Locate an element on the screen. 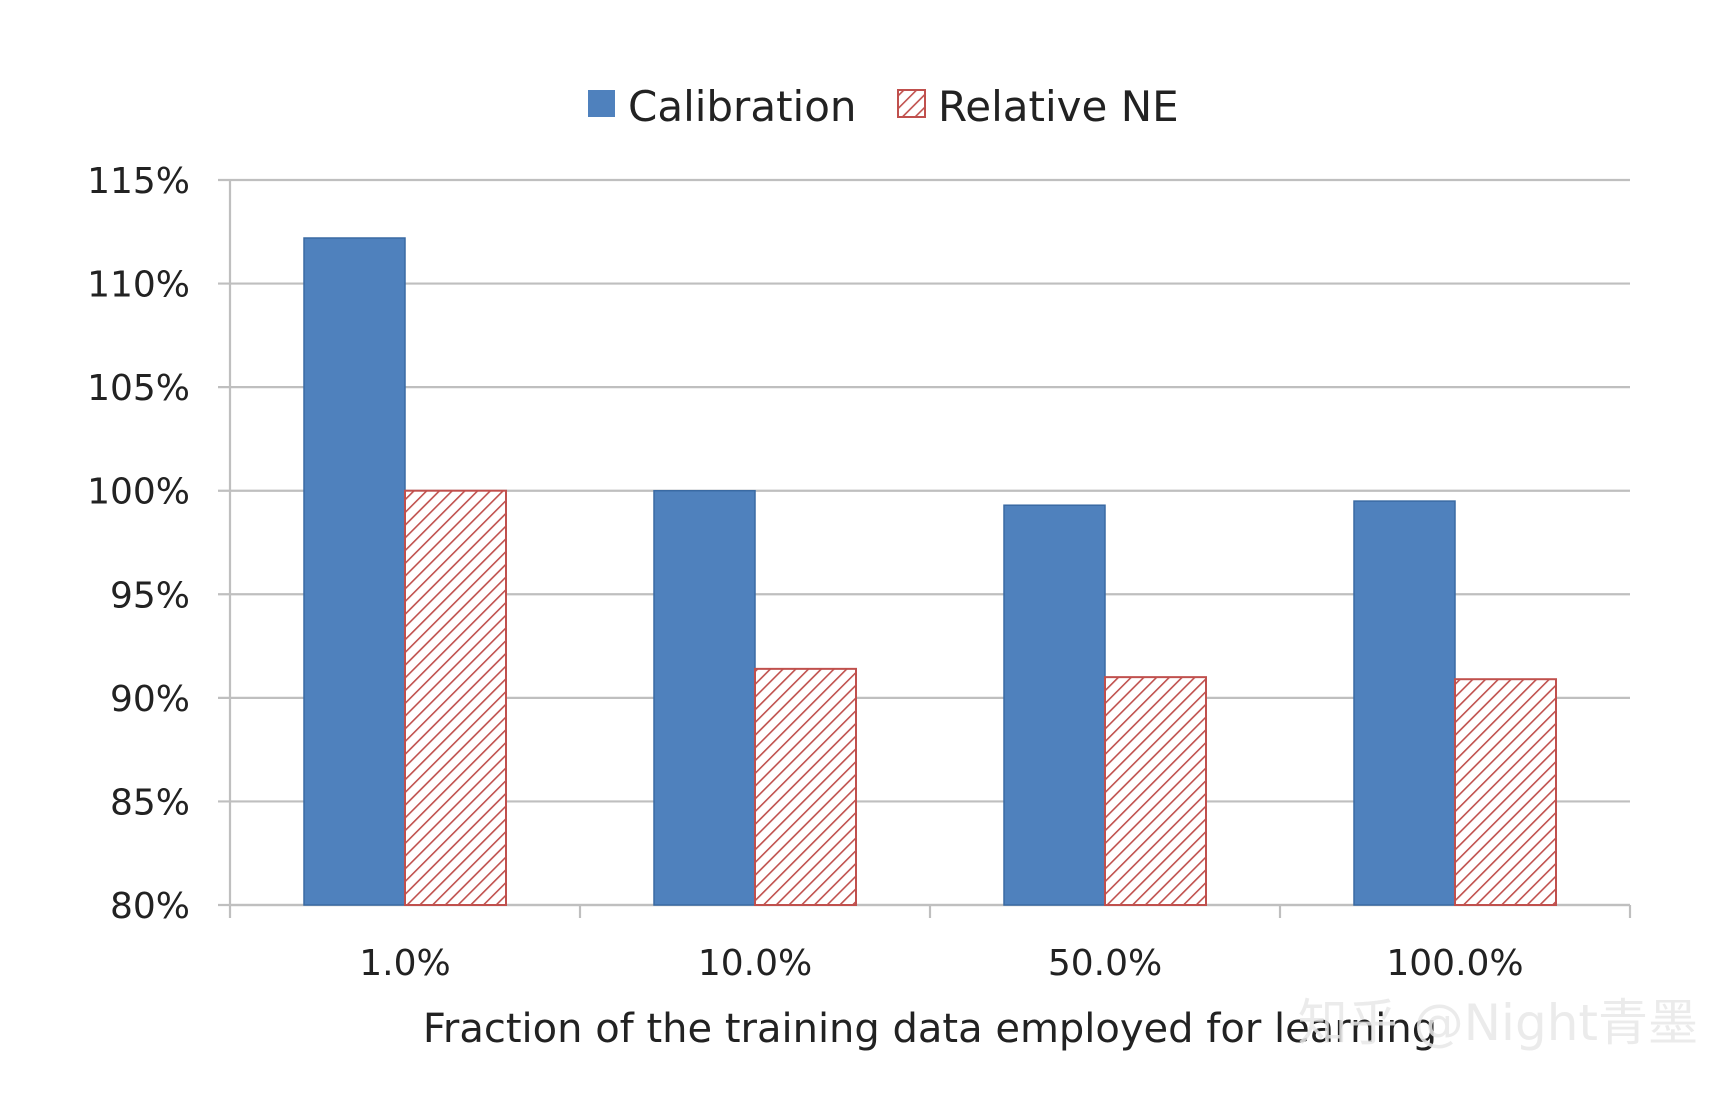  y-tick-label: 115% is located at coordinates (138, 181).